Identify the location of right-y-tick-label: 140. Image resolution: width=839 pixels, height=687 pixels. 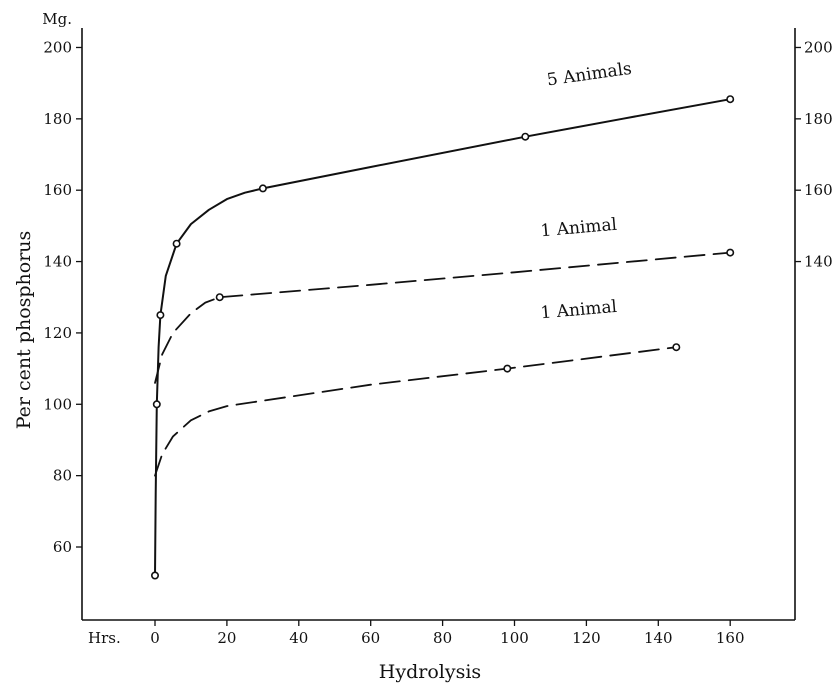
(818, 262).